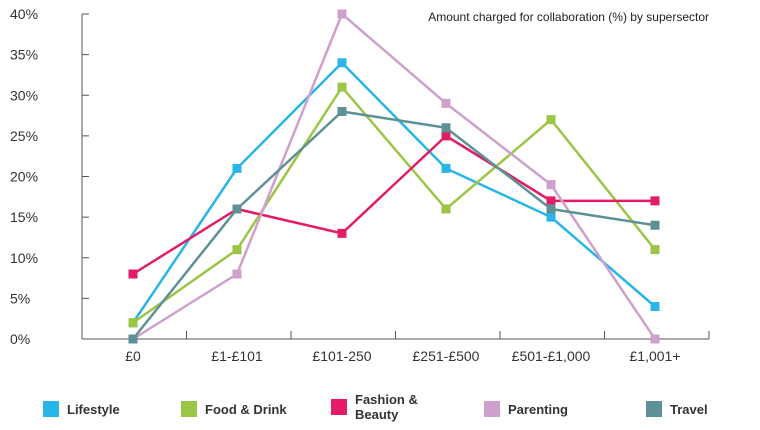 The height and width of the screenshot is (430, 760). I want to click on x-tick-label: £501-£1,000, so click(551, 356).